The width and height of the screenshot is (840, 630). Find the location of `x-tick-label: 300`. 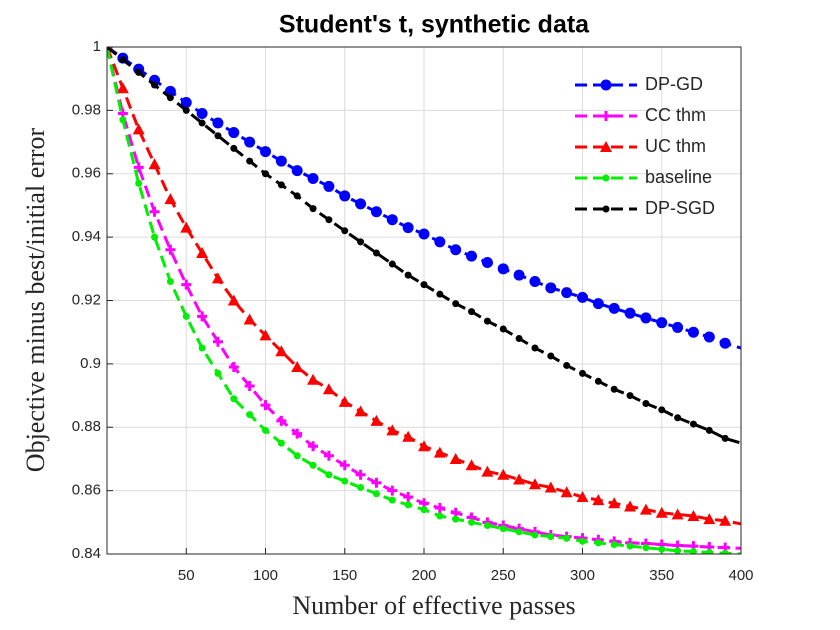

x-tick-label: 300 is located at coordinates (582, 575).